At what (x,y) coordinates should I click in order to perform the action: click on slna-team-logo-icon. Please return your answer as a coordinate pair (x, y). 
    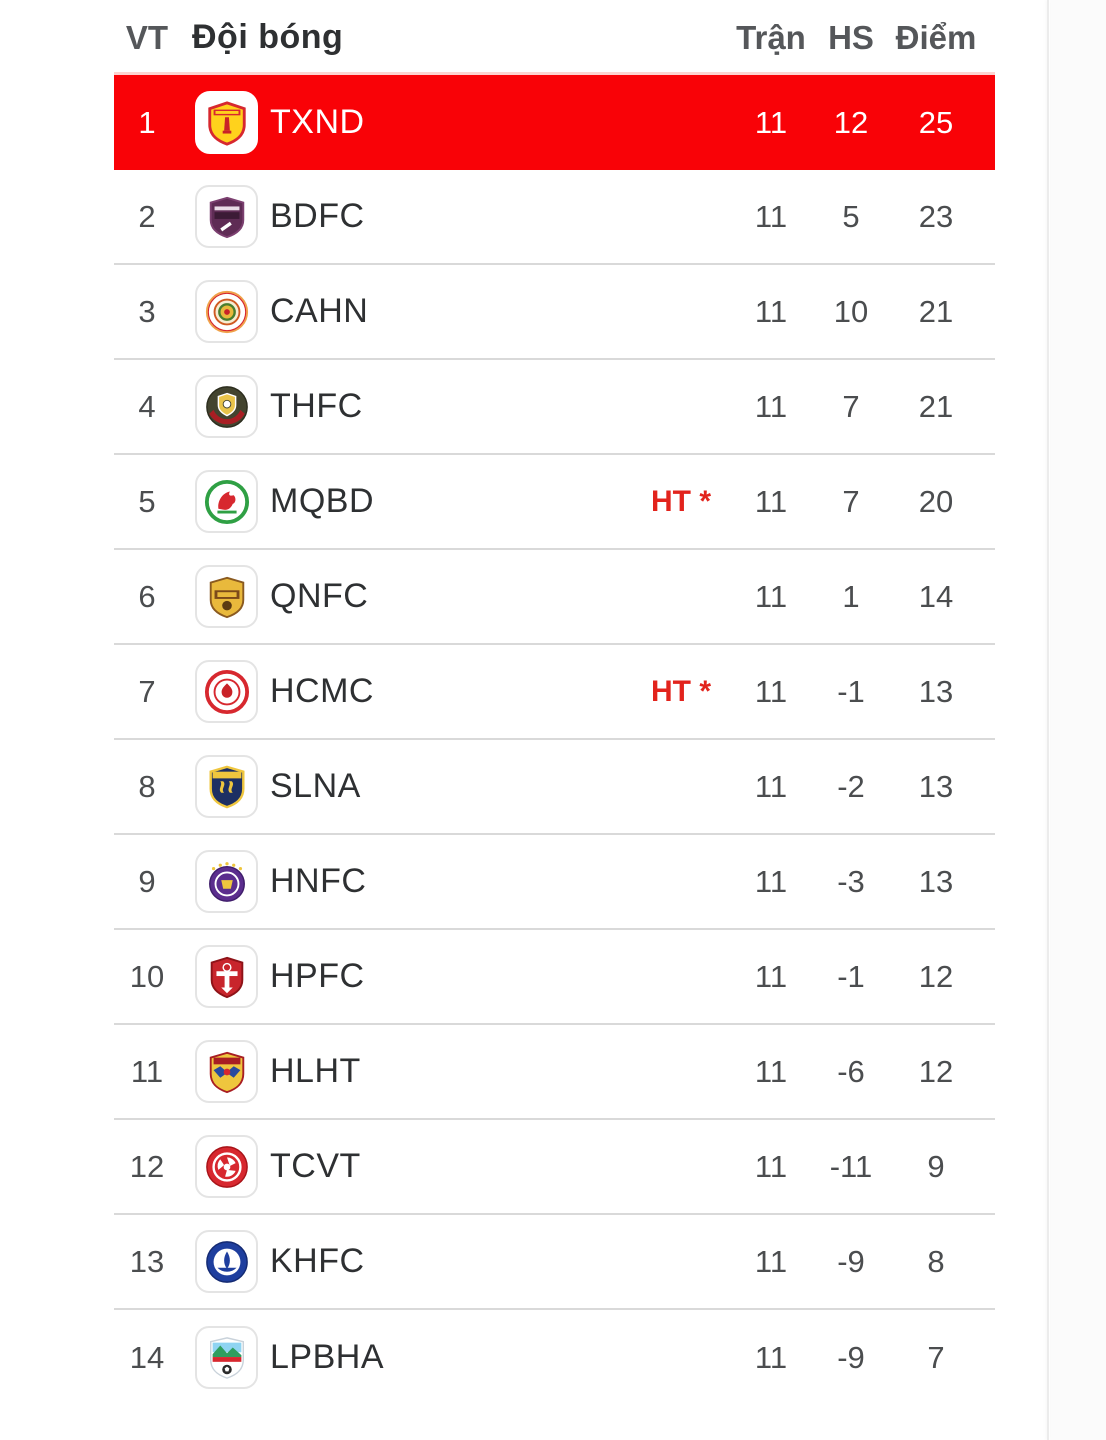
    Looking at the image, I should click on (227, 787).